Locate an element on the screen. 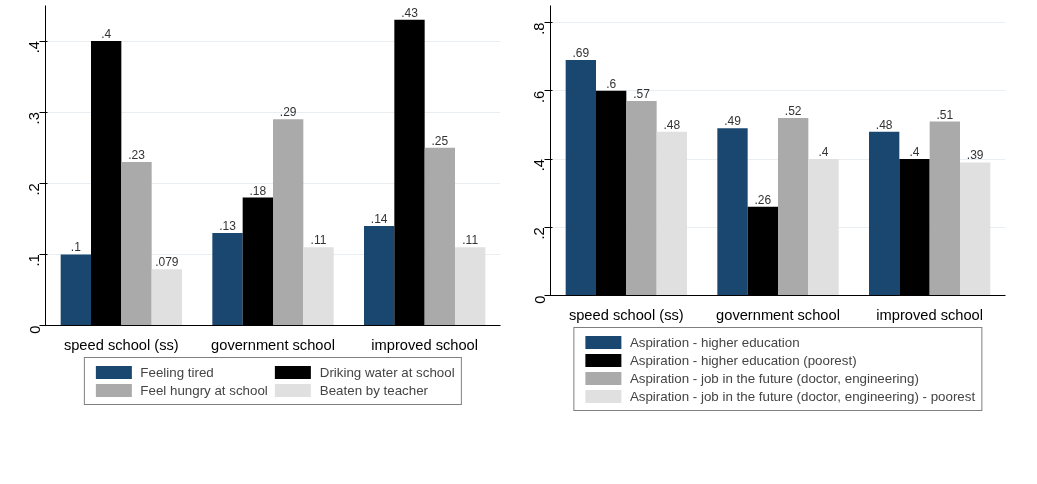 This screenshot has height=484, width=1037. data-label: .23 is located at coordinates (137, 154).